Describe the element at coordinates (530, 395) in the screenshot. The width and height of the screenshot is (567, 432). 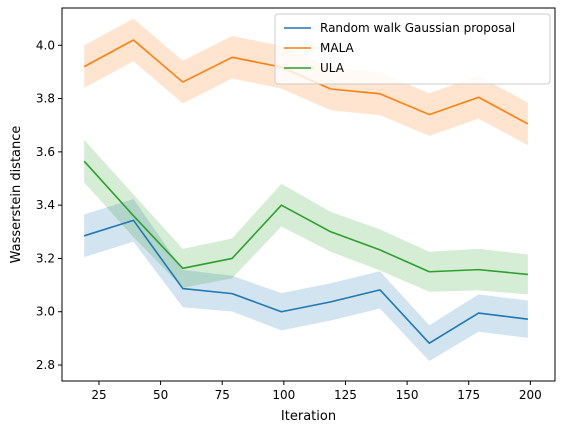
I see `x-tick-label: 200` at that location.